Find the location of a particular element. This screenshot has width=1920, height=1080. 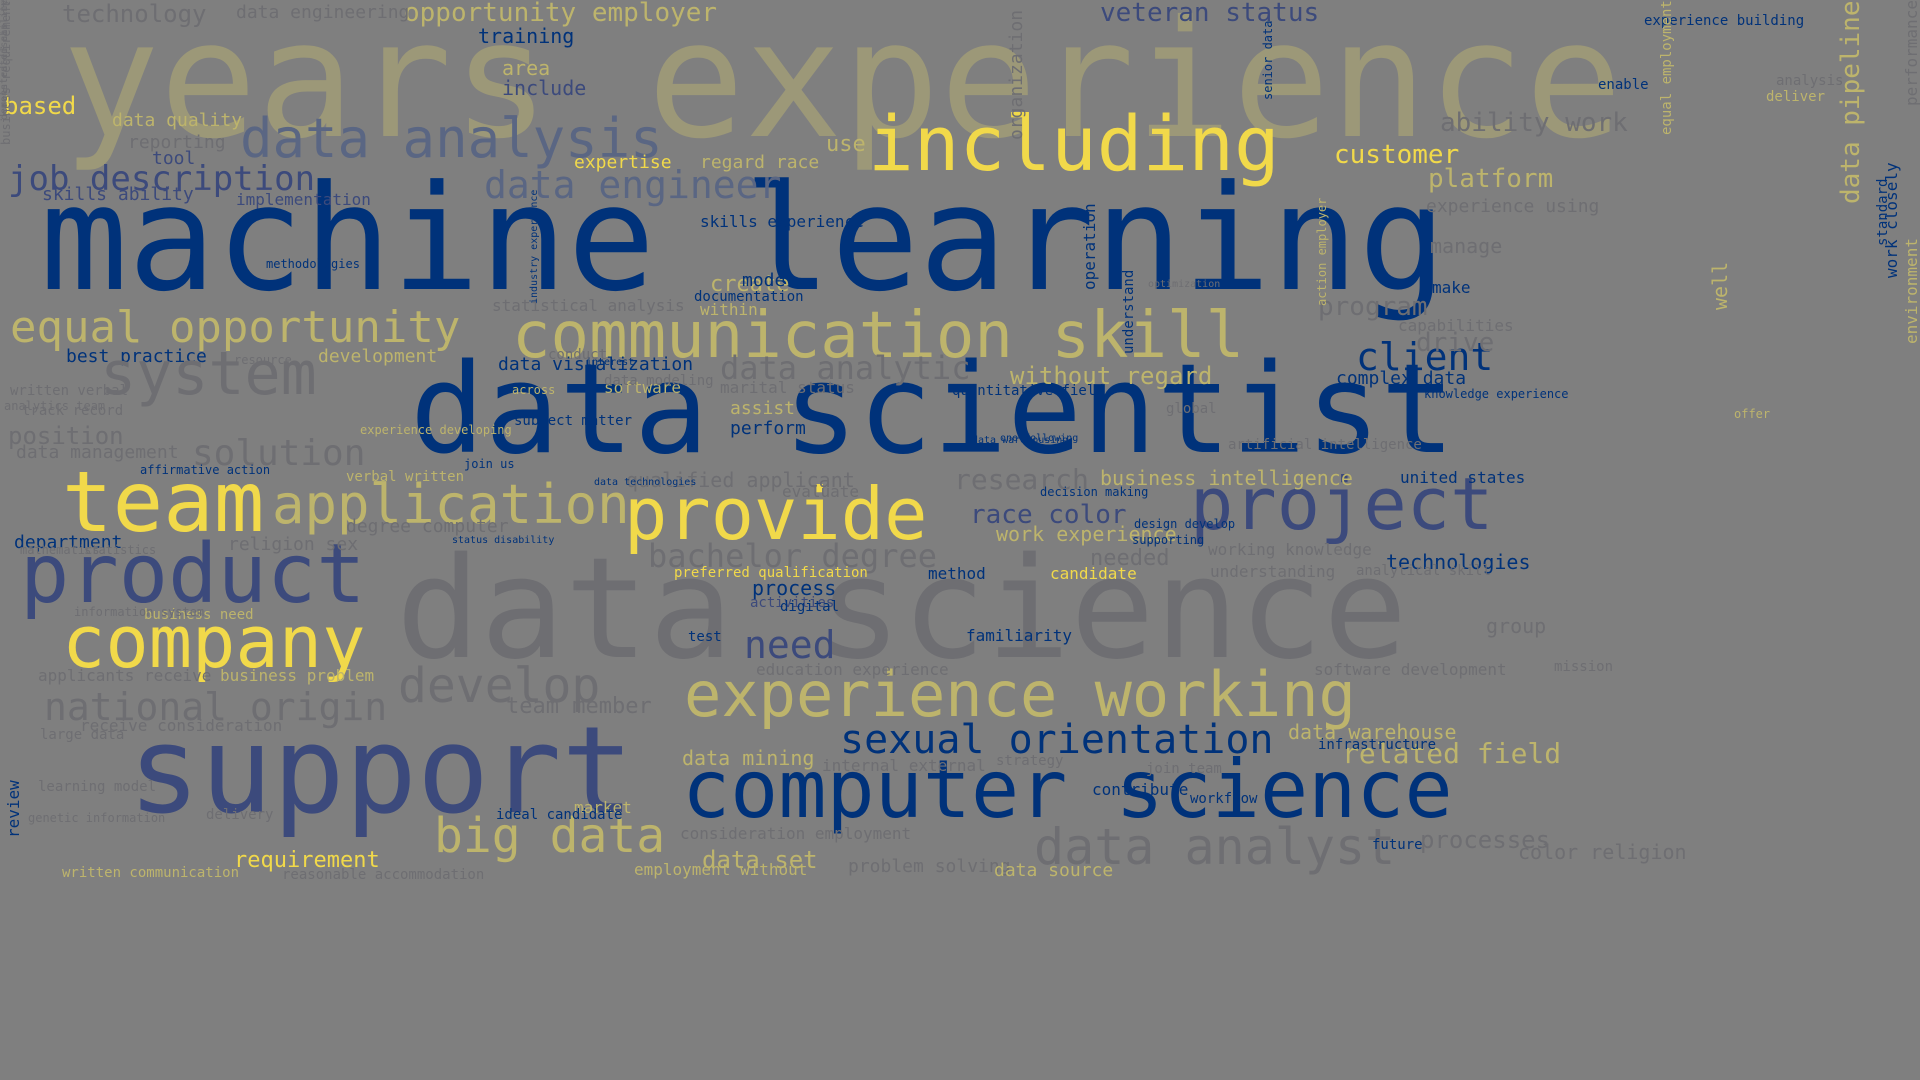

word-documentation: documentation is located at coordinates (749, 297).